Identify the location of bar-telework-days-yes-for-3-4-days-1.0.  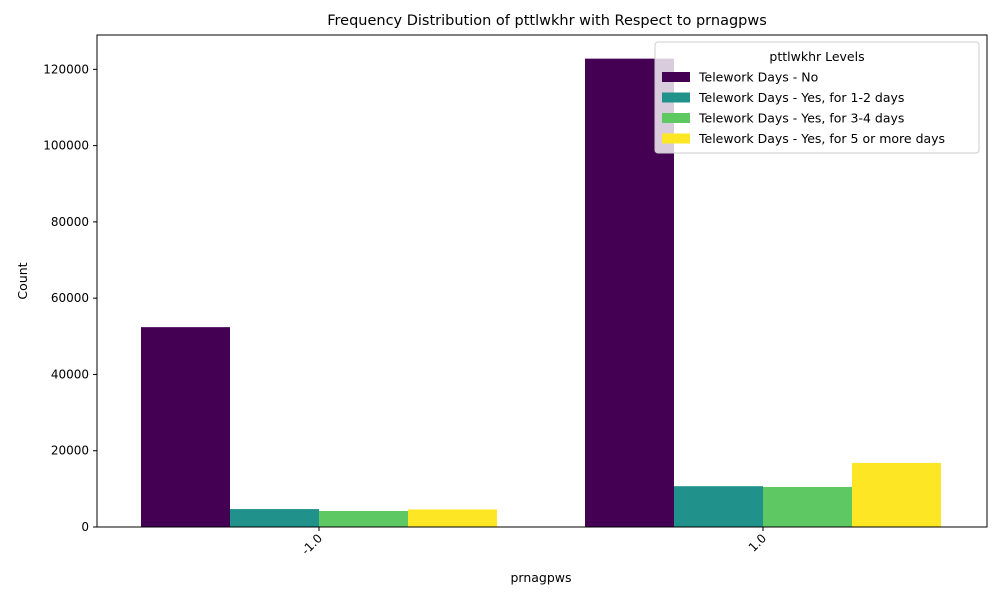
(807, 506).